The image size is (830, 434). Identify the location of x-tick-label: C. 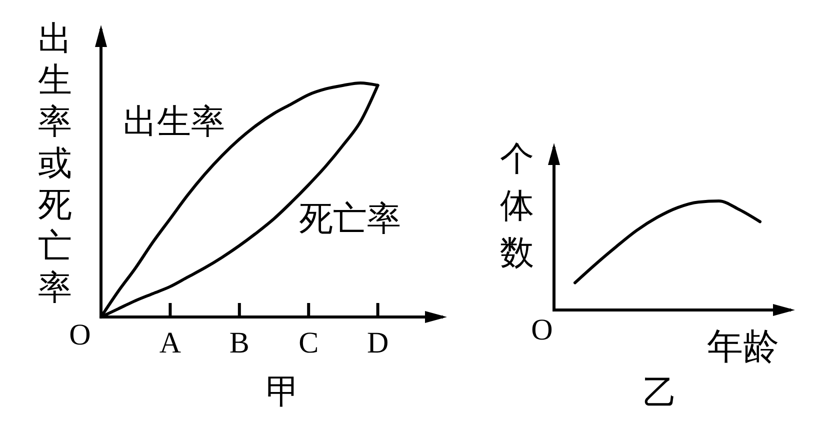
(308, 343).